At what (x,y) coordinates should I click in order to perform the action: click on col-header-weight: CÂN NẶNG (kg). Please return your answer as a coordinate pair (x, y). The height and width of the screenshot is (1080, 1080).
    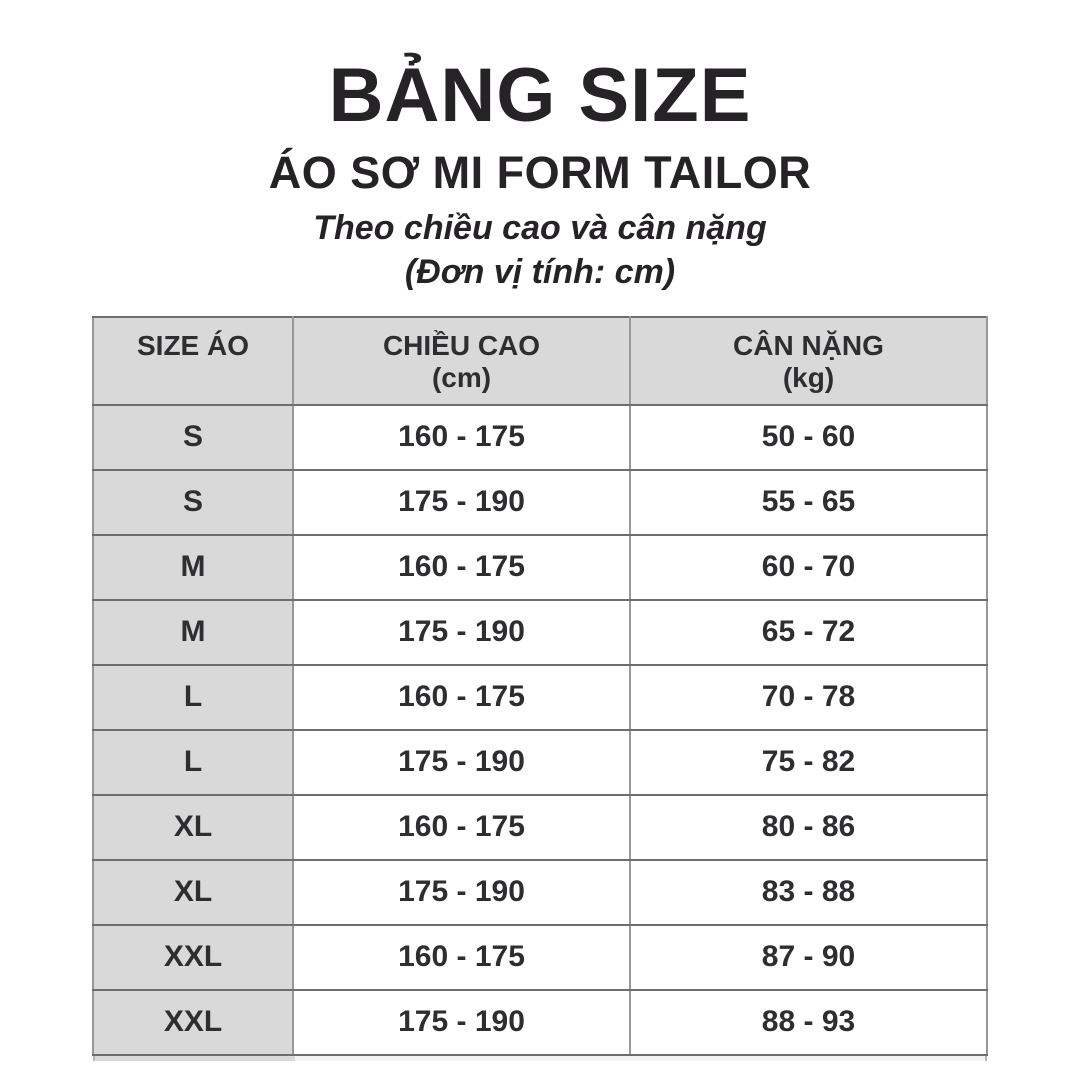
    Looking at the image, I should click on (808, 360).